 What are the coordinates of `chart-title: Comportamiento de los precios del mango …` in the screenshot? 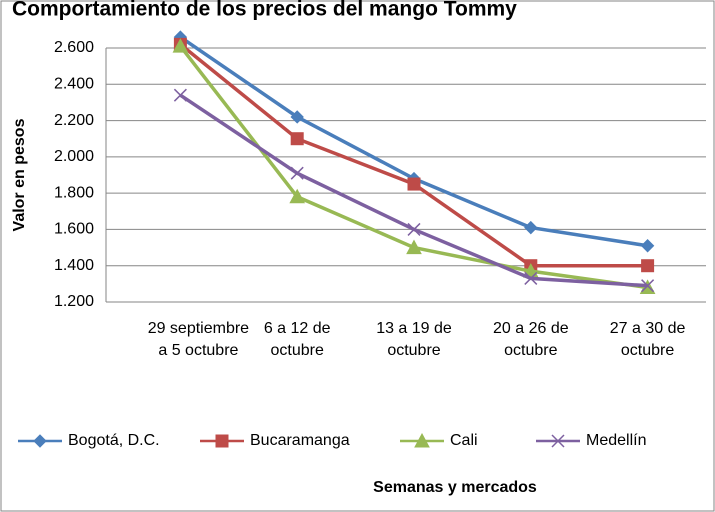 It's located at (264, 10).